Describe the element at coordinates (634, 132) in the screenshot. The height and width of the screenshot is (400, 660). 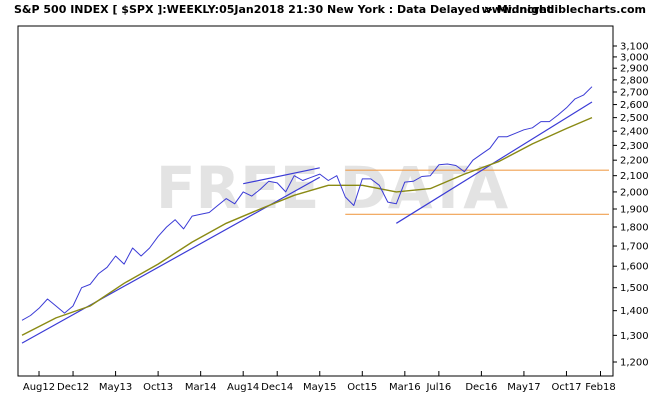
I see `y-tick-label: 2,400` at that location.